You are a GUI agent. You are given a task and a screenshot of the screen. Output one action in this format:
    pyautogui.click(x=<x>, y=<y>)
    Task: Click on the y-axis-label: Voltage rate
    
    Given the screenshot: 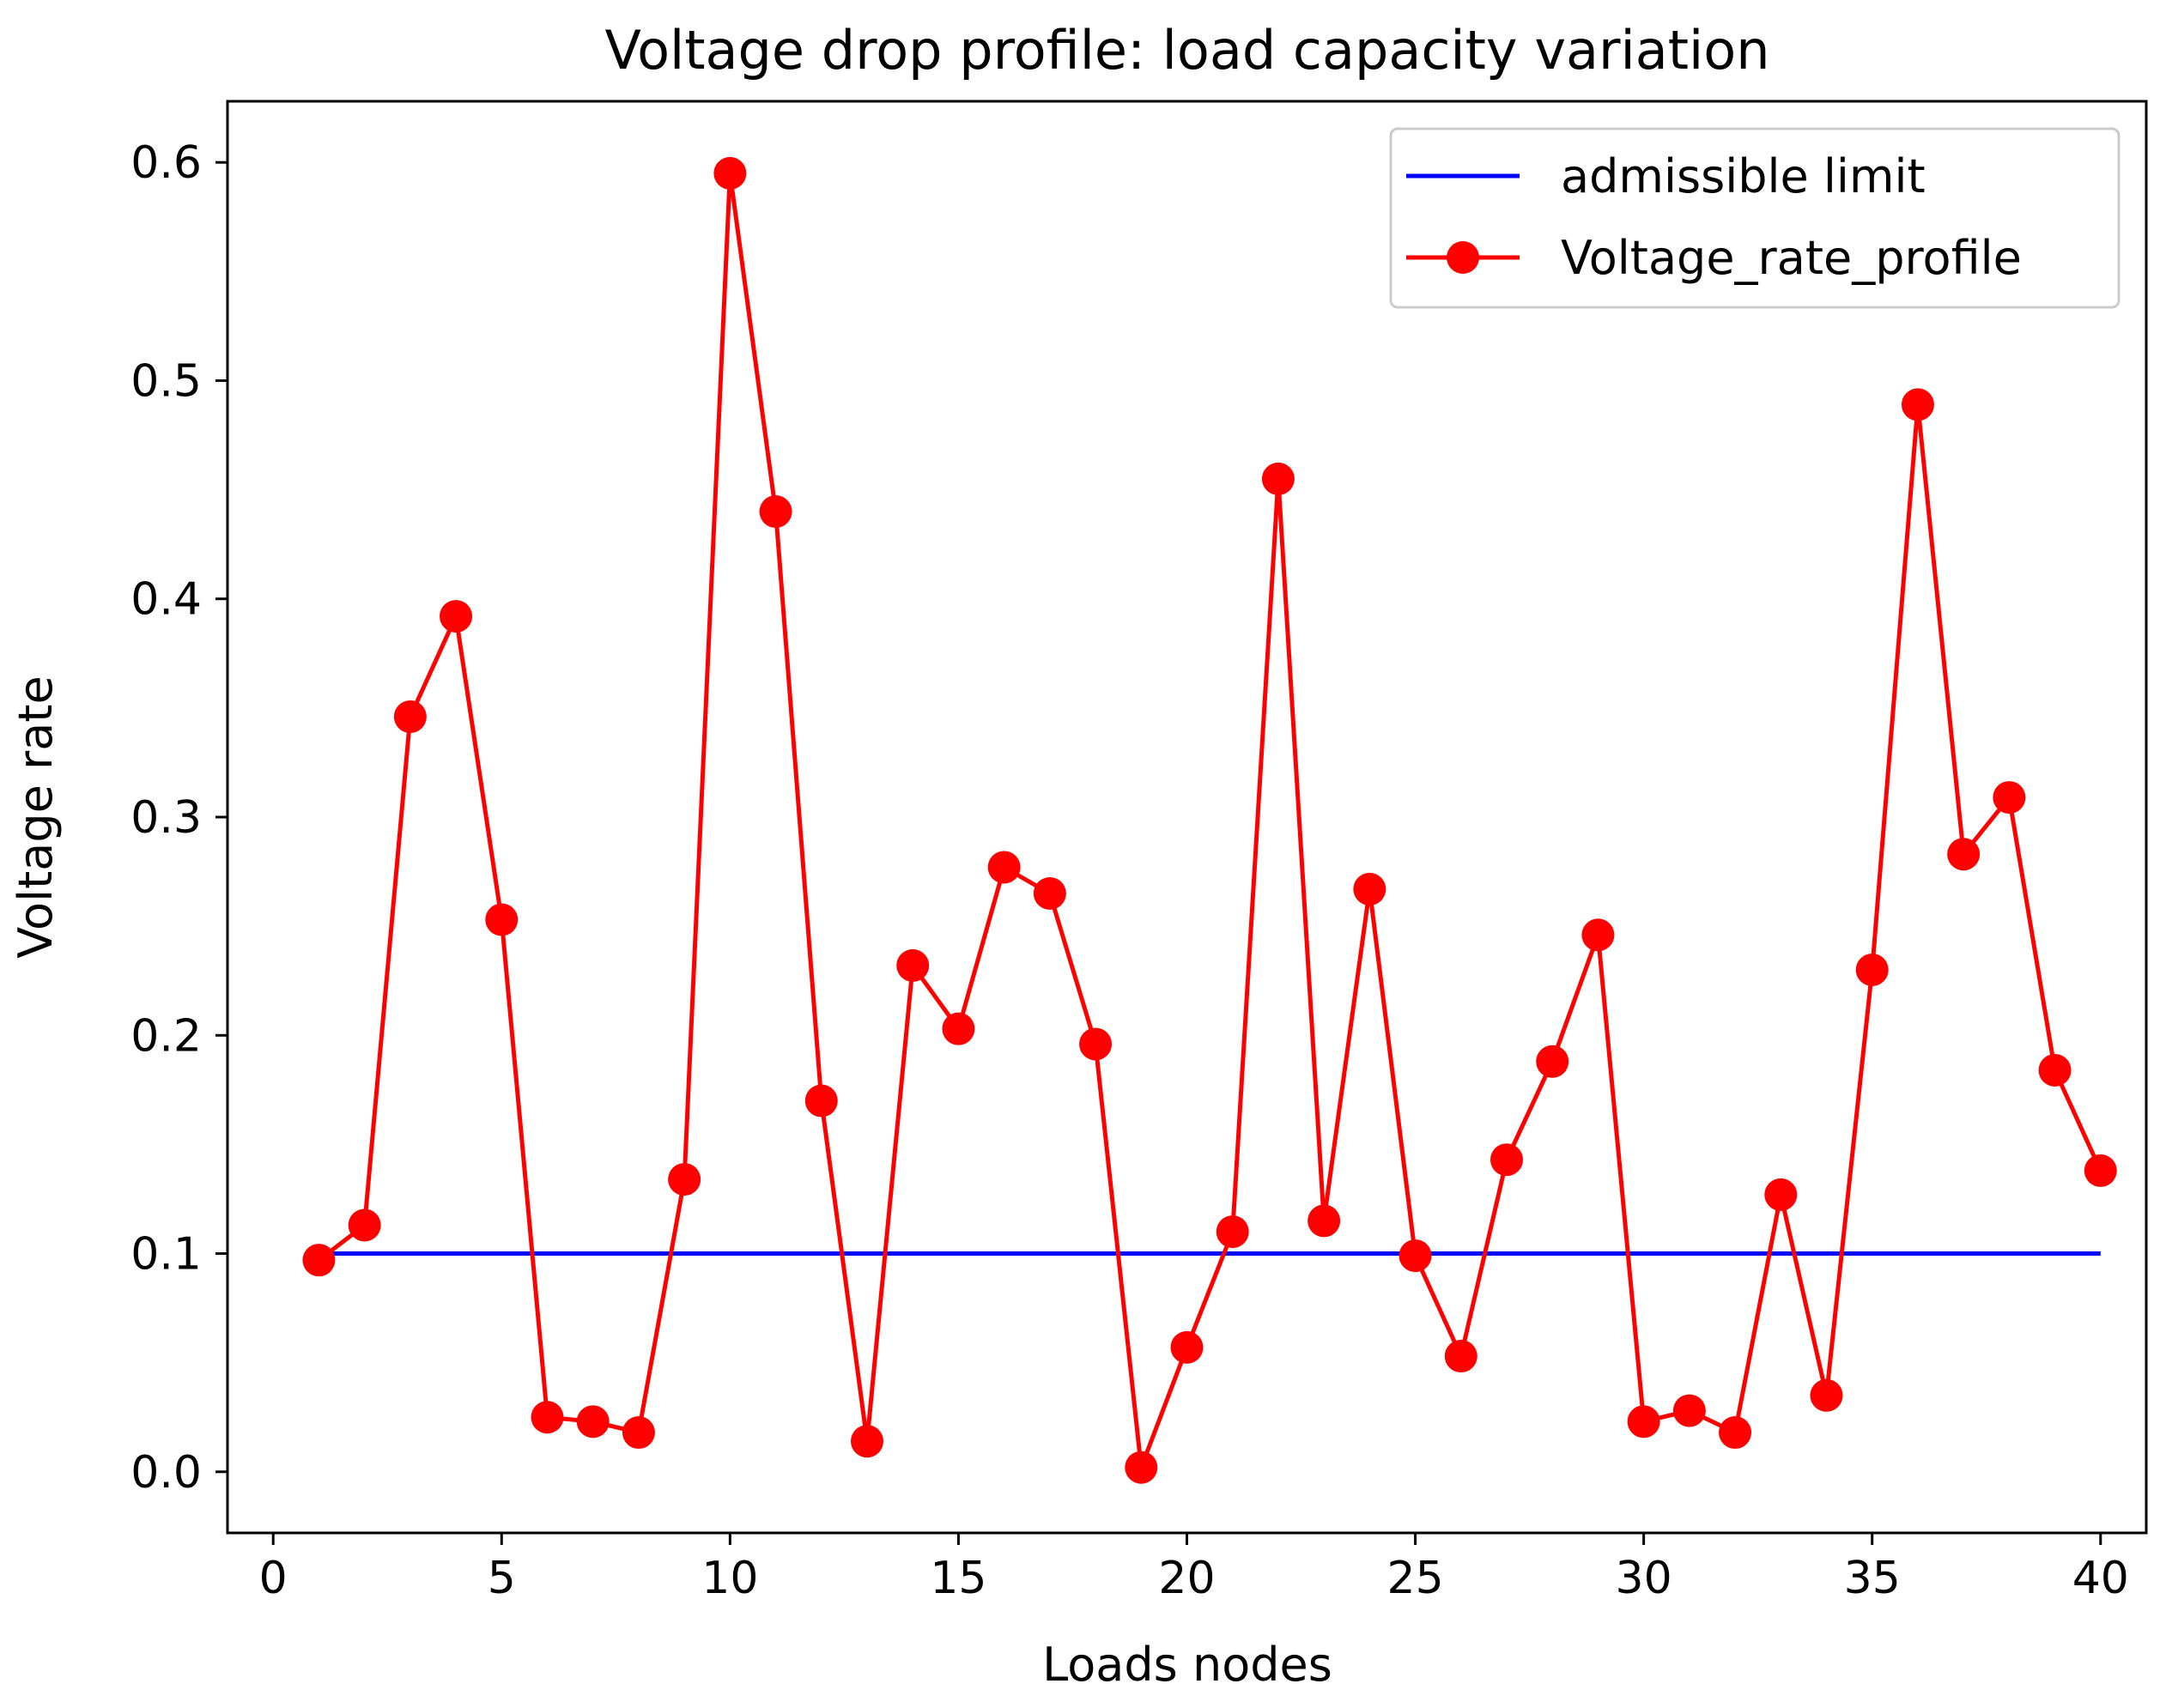 What is the action you would take?
    pyautogui.click(x=36, y=817)
    